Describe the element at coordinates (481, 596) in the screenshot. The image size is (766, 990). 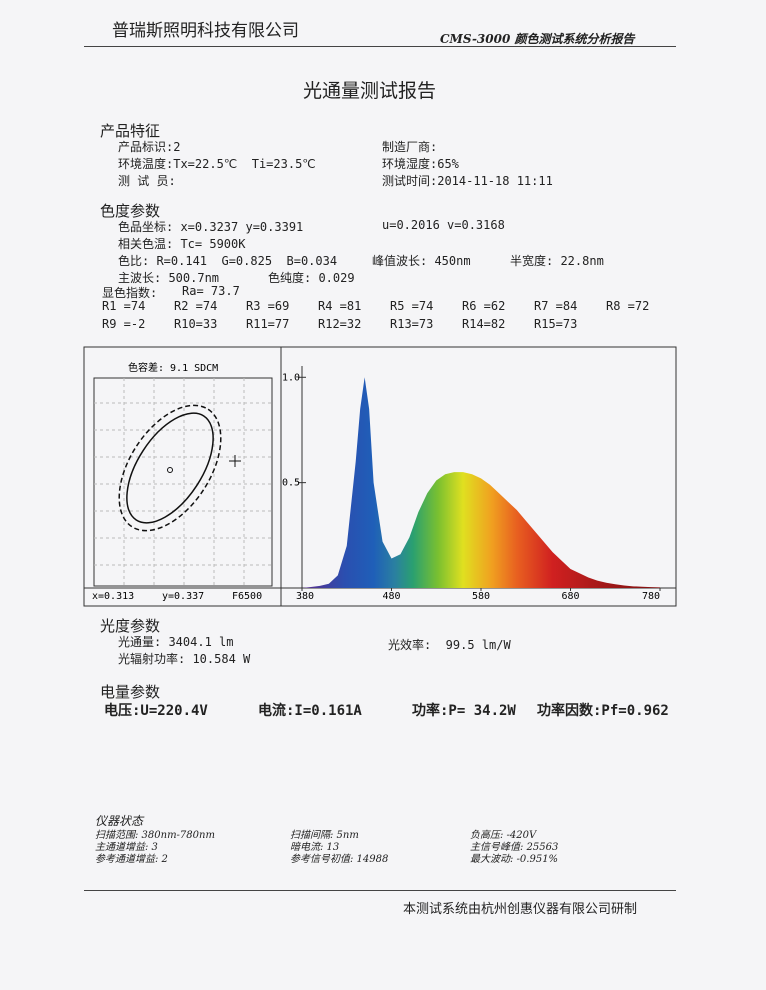
I see `x-tick-label: 580` at that location.